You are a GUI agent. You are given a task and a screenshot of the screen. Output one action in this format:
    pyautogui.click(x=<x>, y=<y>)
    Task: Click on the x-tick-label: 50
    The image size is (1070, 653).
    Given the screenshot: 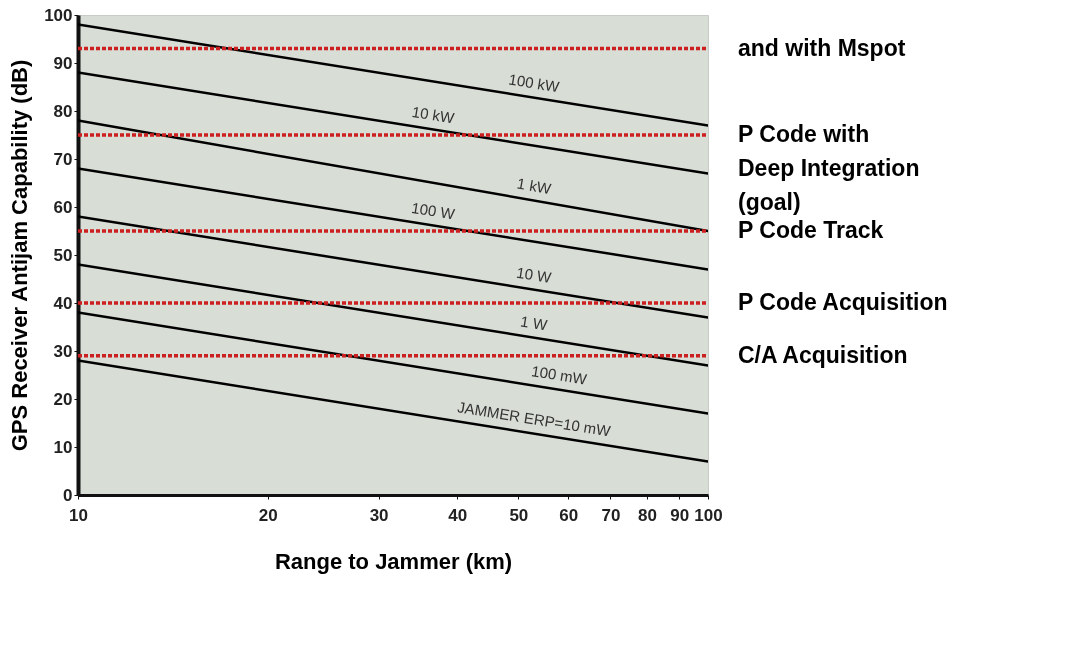 What is the action you would take?
    pyautogui.click(x=519, y=515)
    